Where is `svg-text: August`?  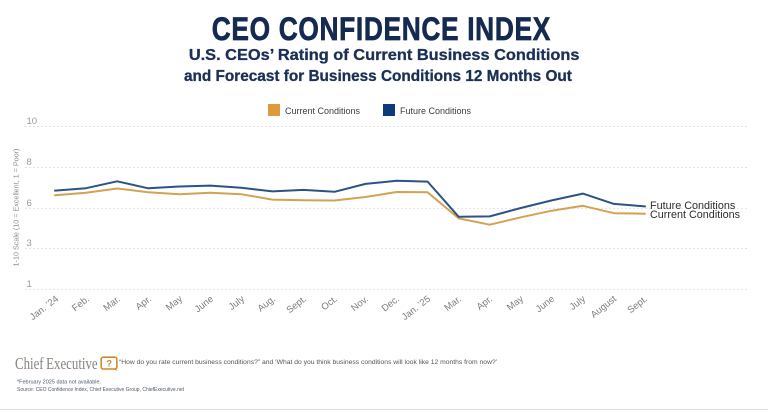 svg-text: August is located at coordinates (604, 306).